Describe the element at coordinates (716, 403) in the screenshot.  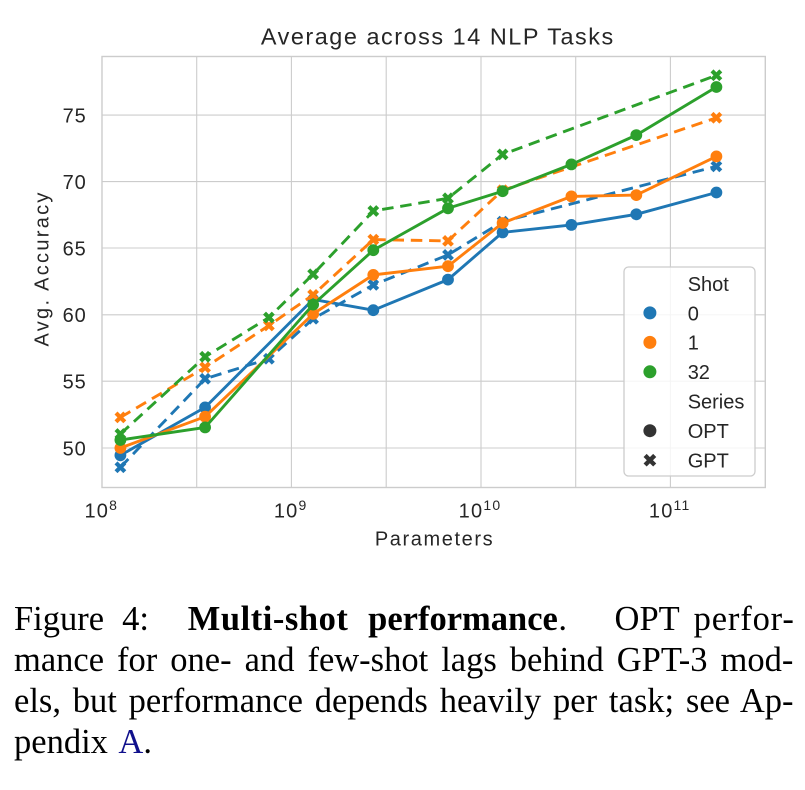
I see `svg-text: Series` at that location.